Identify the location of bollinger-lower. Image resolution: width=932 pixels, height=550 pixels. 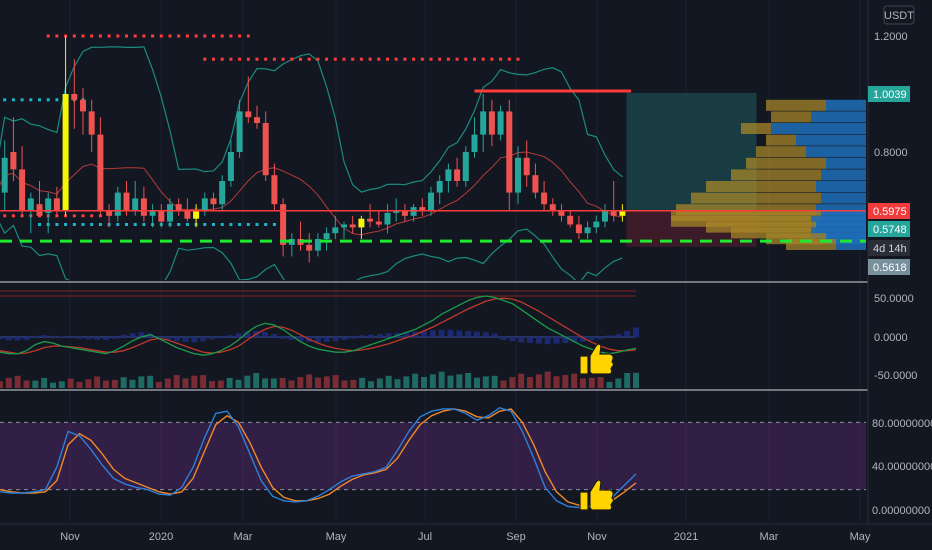
(311, 251).